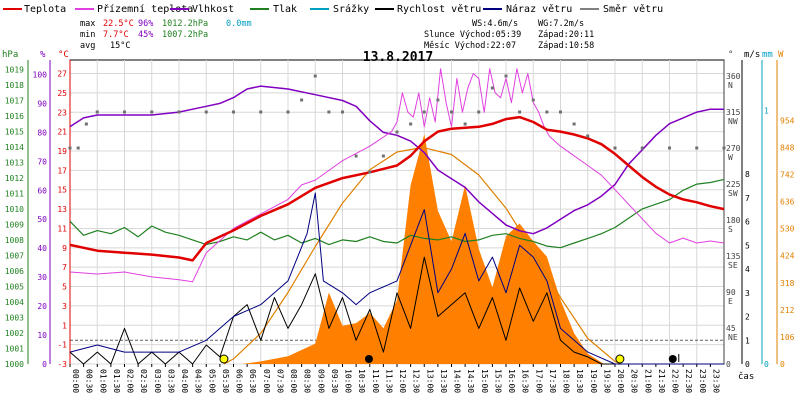 Image resolution: width=800 pixels, height=400 pixels. What do you see at coordinates (14, 255) in the screenshot?
I see `hpa-tick-label: 1007` at bounding box center [14, 255].